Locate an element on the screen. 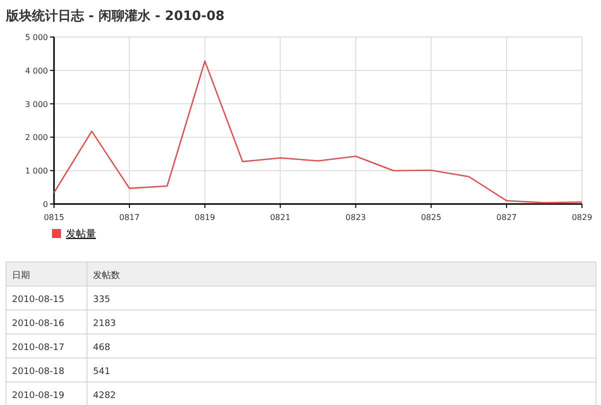 This screenshot has width=601, height=405. x-tick-label: 0825 is located at coordinates (431, 217).